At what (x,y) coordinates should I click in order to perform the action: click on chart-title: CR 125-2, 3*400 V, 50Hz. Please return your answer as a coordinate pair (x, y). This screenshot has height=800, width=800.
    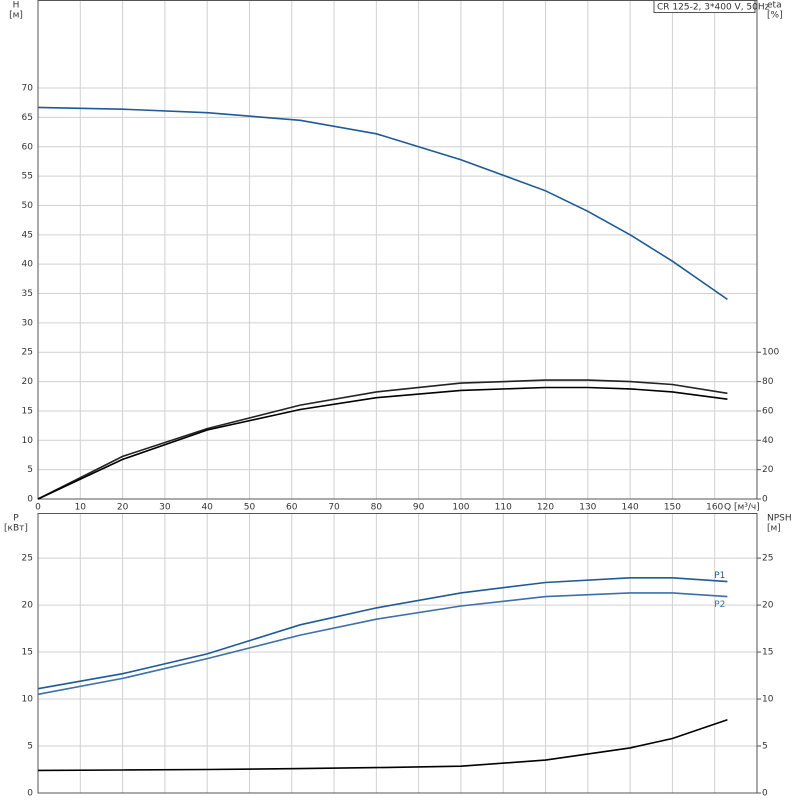
    Looking at the image, I should click on (713, 8).